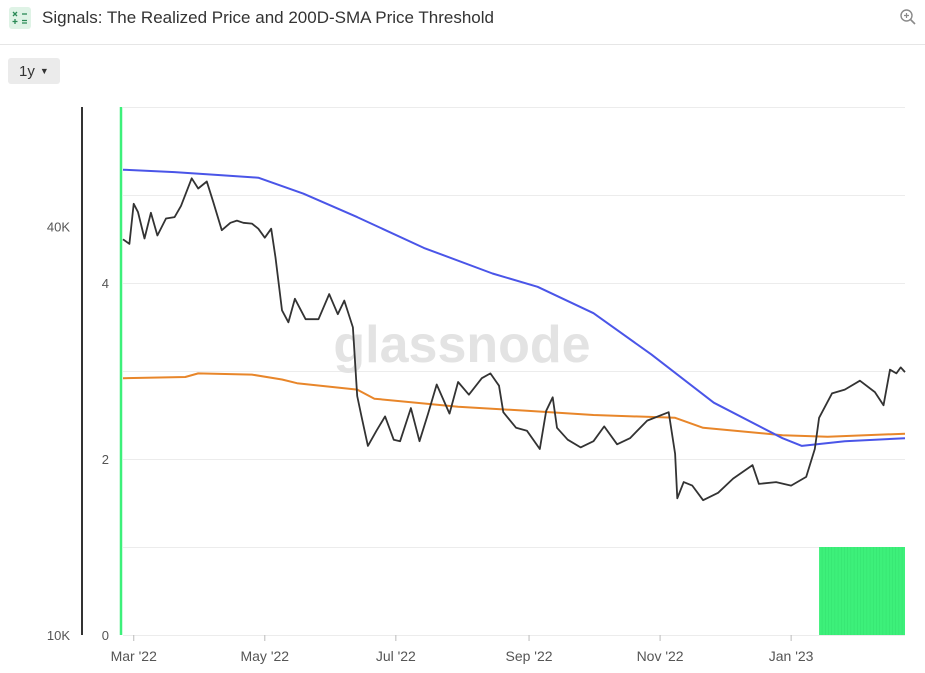  Describe the element at coordinates (58, 635) in the screenshot. I see `y-left-tick-label: 10K` at that location.